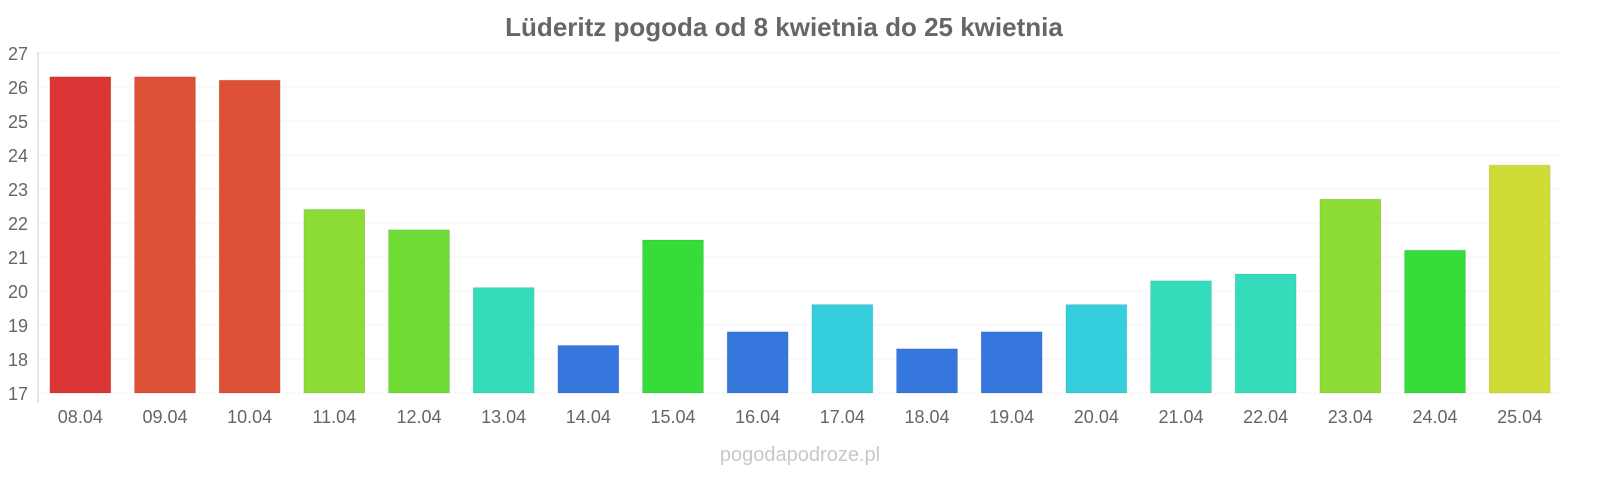 Image resolution: width=1600 pixels, height=485 pixels. I want to click on y-tick-label: 17, so click(18, 394).